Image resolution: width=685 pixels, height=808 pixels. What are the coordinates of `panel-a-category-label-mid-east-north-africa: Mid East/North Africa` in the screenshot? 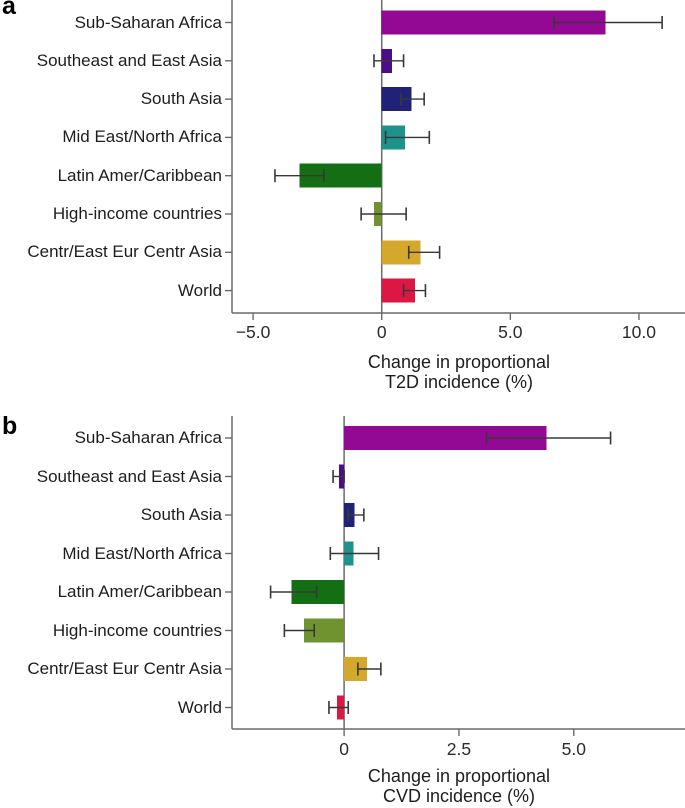 It's located at (142, 137).